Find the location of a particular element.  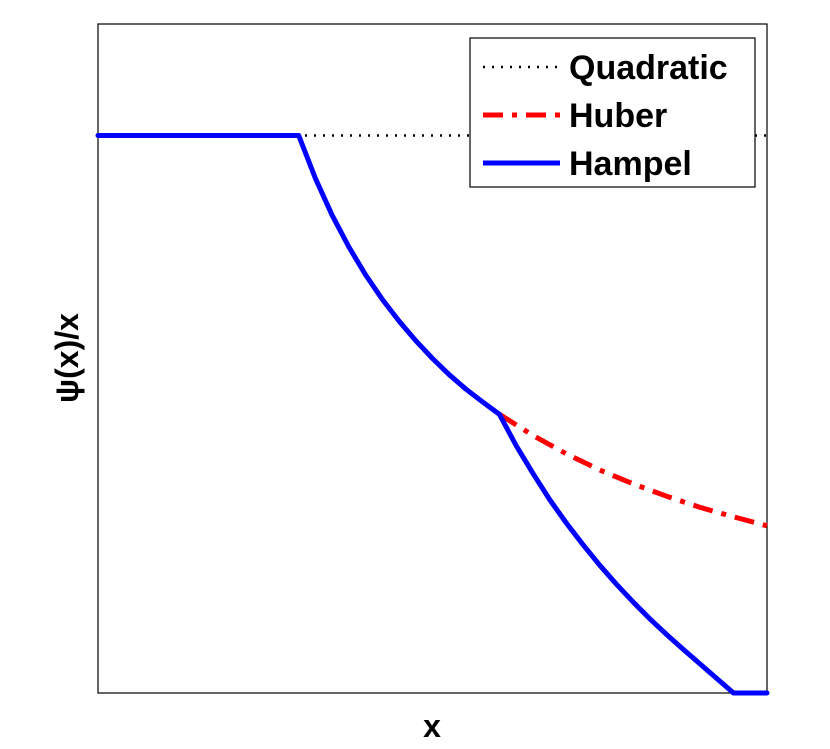

y-axis-label: ψ(x)/x is located at coordinates (67, 358).